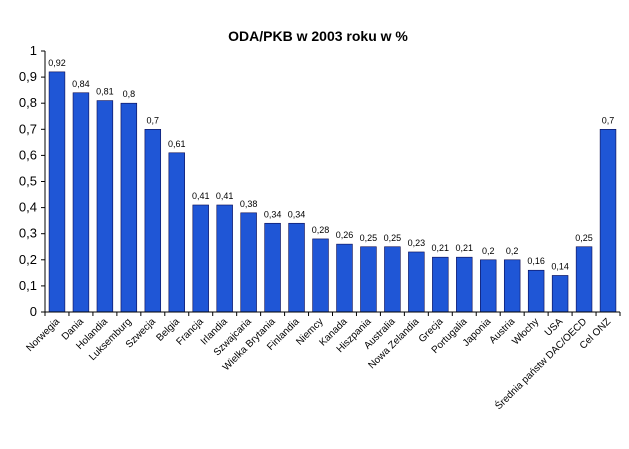 This screenshot has width=629, height=449. What do you see at coordinates (560, 266) in the screenshot?
I see `data-label: 0,14` at bounding box center [560, 266].